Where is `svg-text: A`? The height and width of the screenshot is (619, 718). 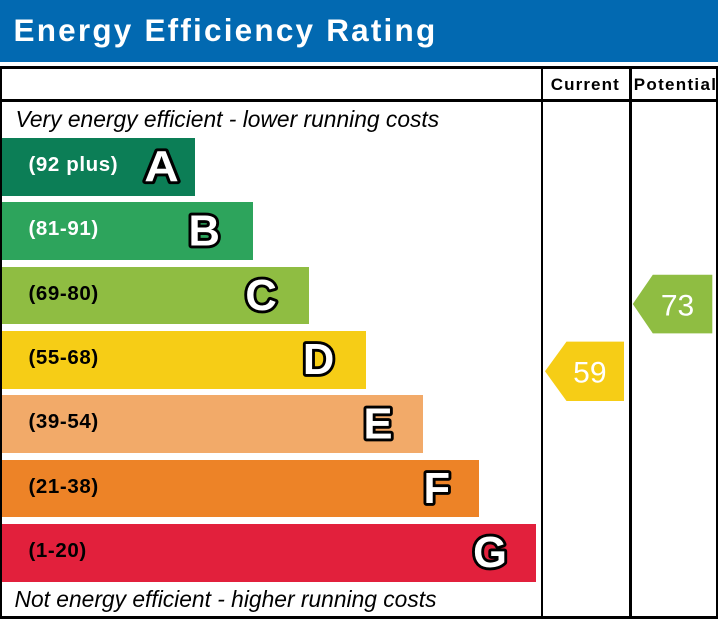
svg-text: A is located at coordinates (161, 166).